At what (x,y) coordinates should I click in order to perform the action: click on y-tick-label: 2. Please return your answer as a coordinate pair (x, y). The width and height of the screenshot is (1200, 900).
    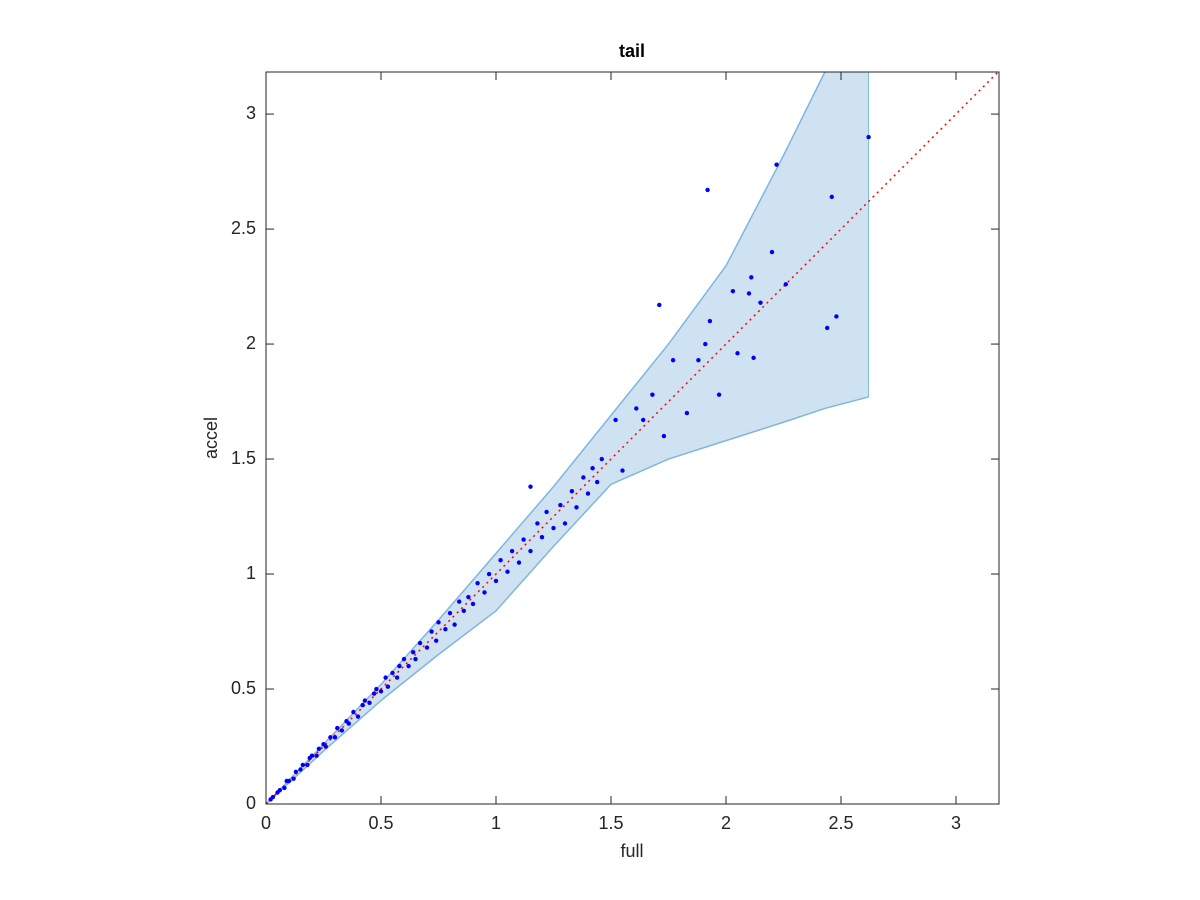
    Looking at the image, I should click on (251, 343).